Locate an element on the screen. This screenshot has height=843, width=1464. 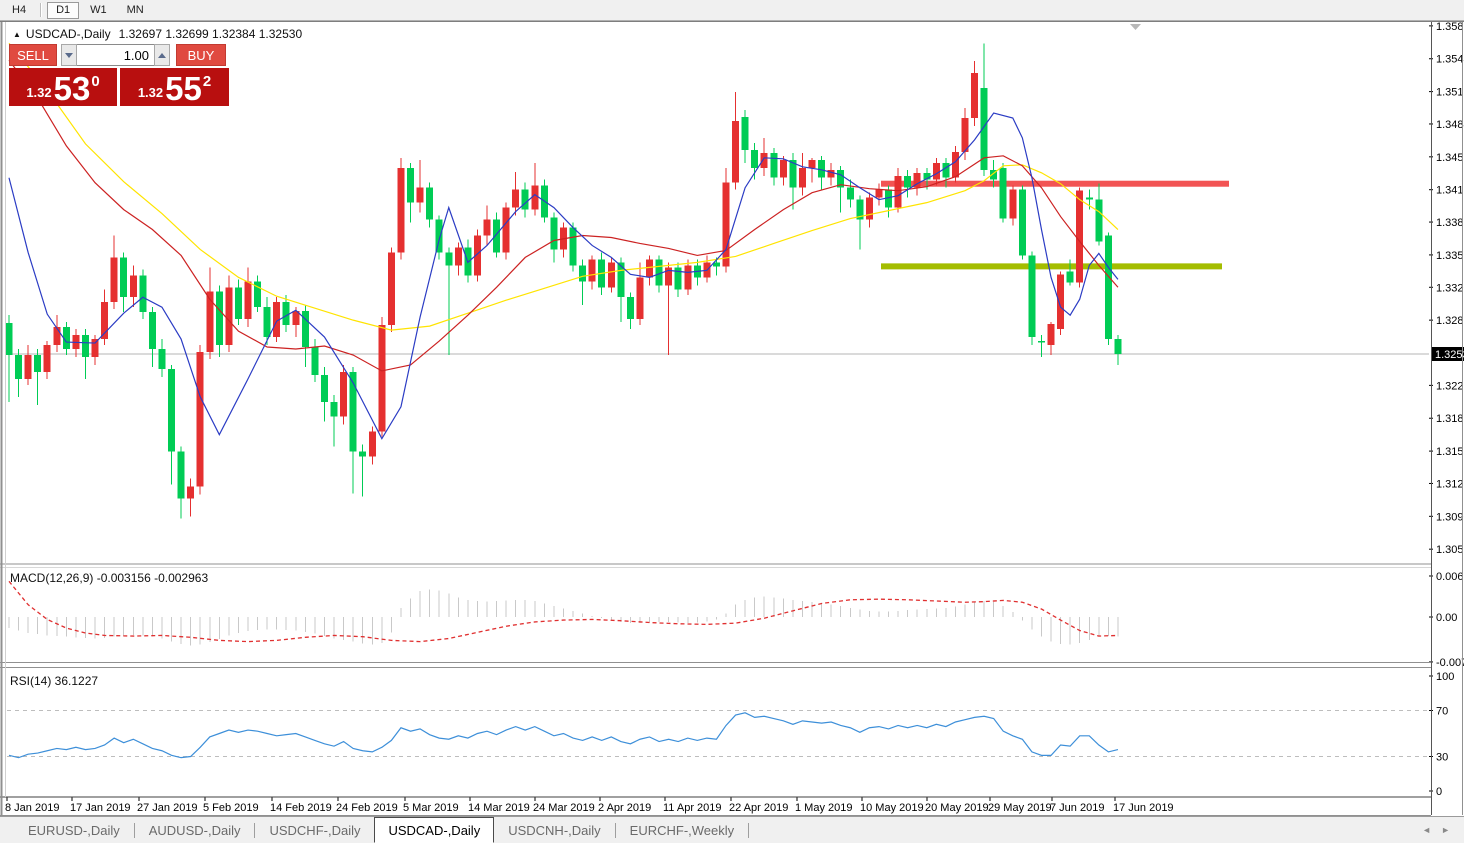
volume-decrease-button is located at coordinates (69, 55).